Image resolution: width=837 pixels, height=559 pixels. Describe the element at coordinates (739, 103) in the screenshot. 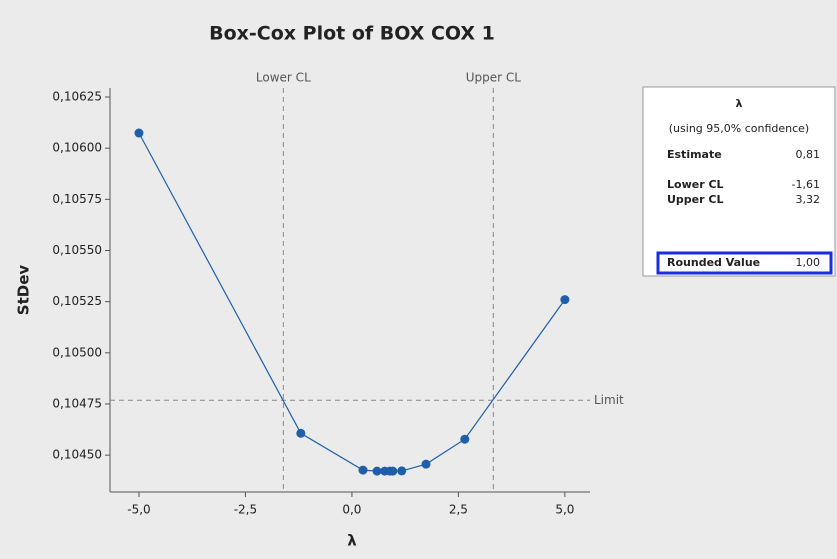

I see `summary-title: λ` at that location.